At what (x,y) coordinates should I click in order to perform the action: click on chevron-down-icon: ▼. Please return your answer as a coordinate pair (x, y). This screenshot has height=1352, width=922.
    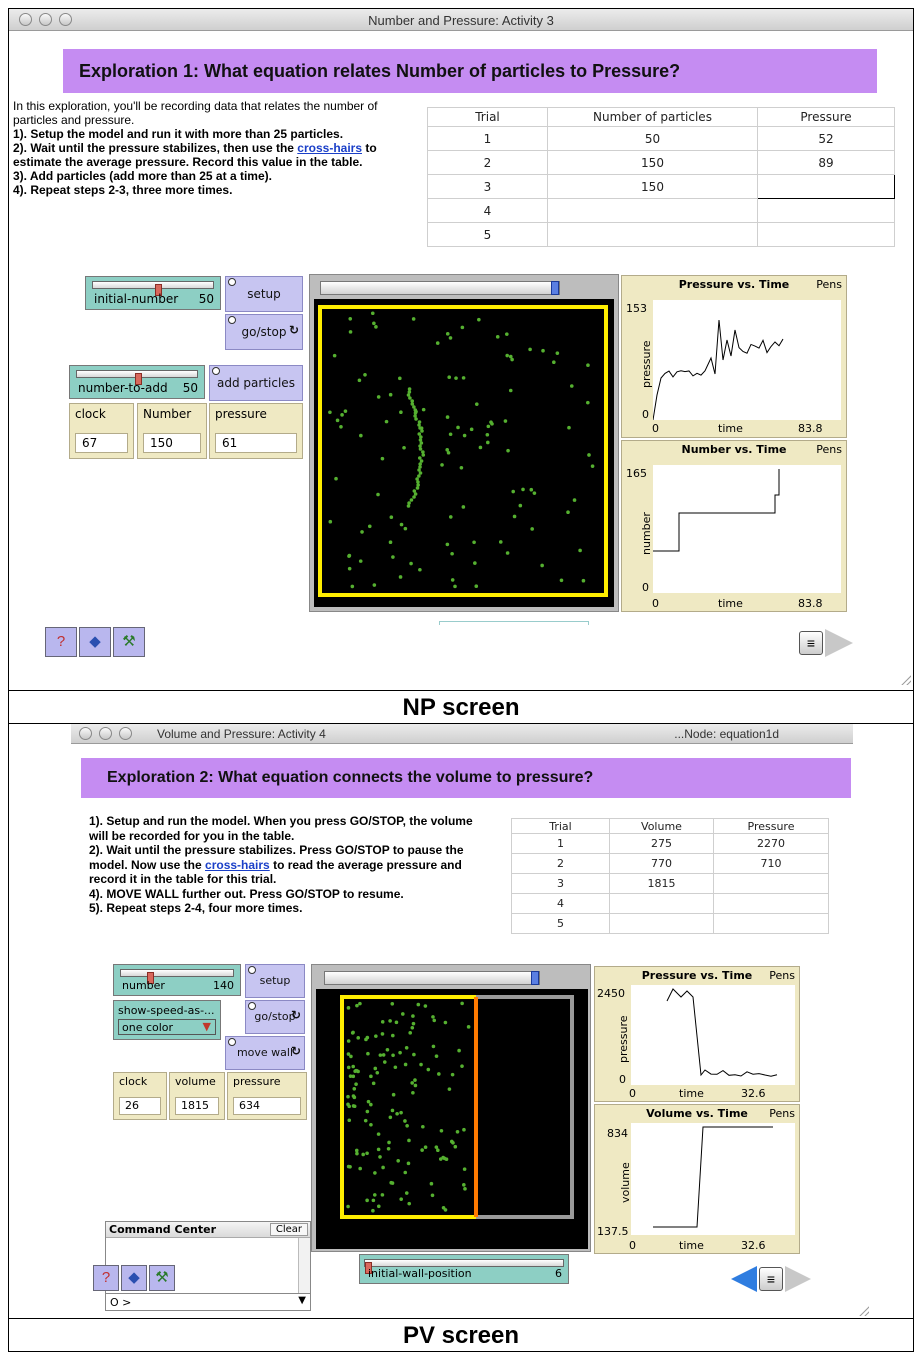
    Looking at the image, I should click on (302, 1300).